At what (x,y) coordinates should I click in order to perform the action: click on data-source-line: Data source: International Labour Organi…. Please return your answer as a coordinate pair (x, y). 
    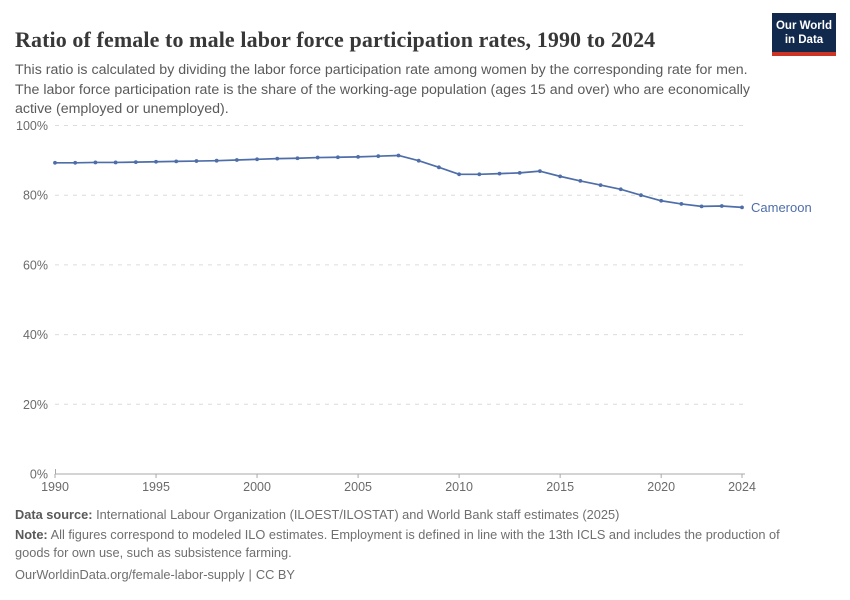
    Looking at the image, I should click on (412, 515).